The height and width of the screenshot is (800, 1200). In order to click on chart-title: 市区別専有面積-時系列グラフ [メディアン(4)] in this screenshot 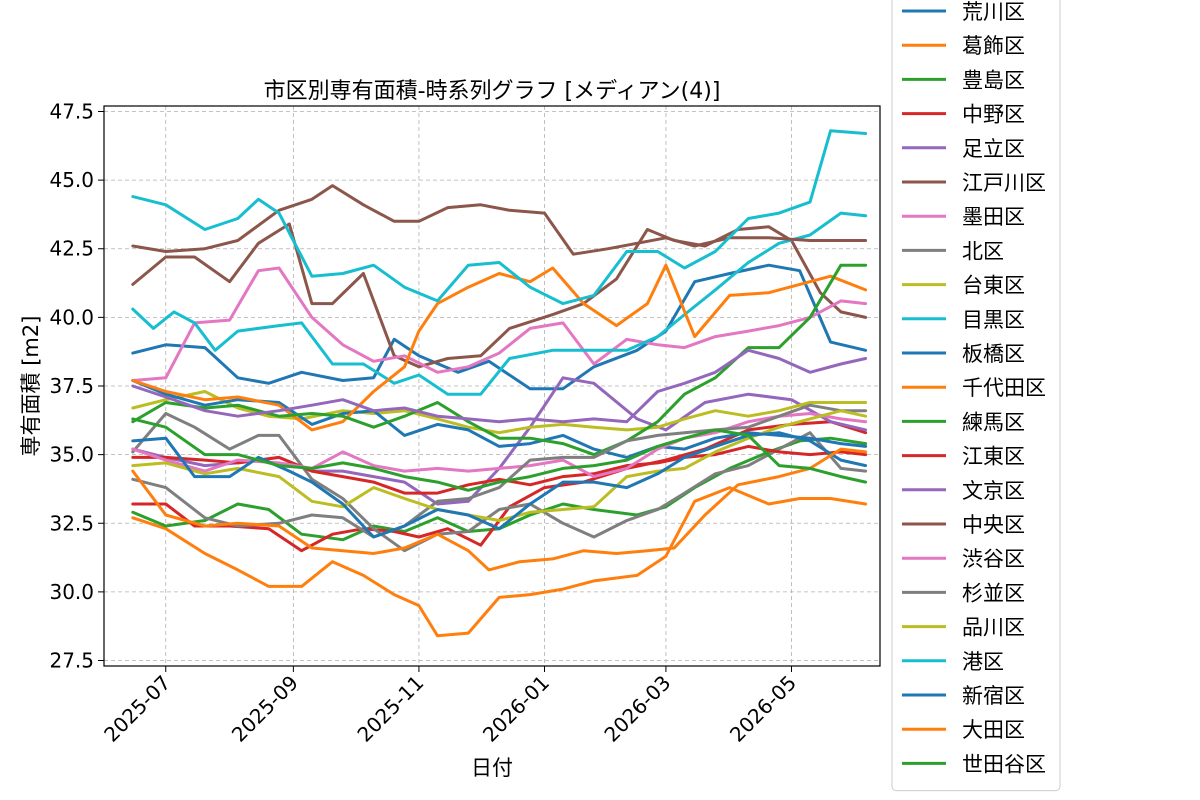, I will do `click(492, 91)`.